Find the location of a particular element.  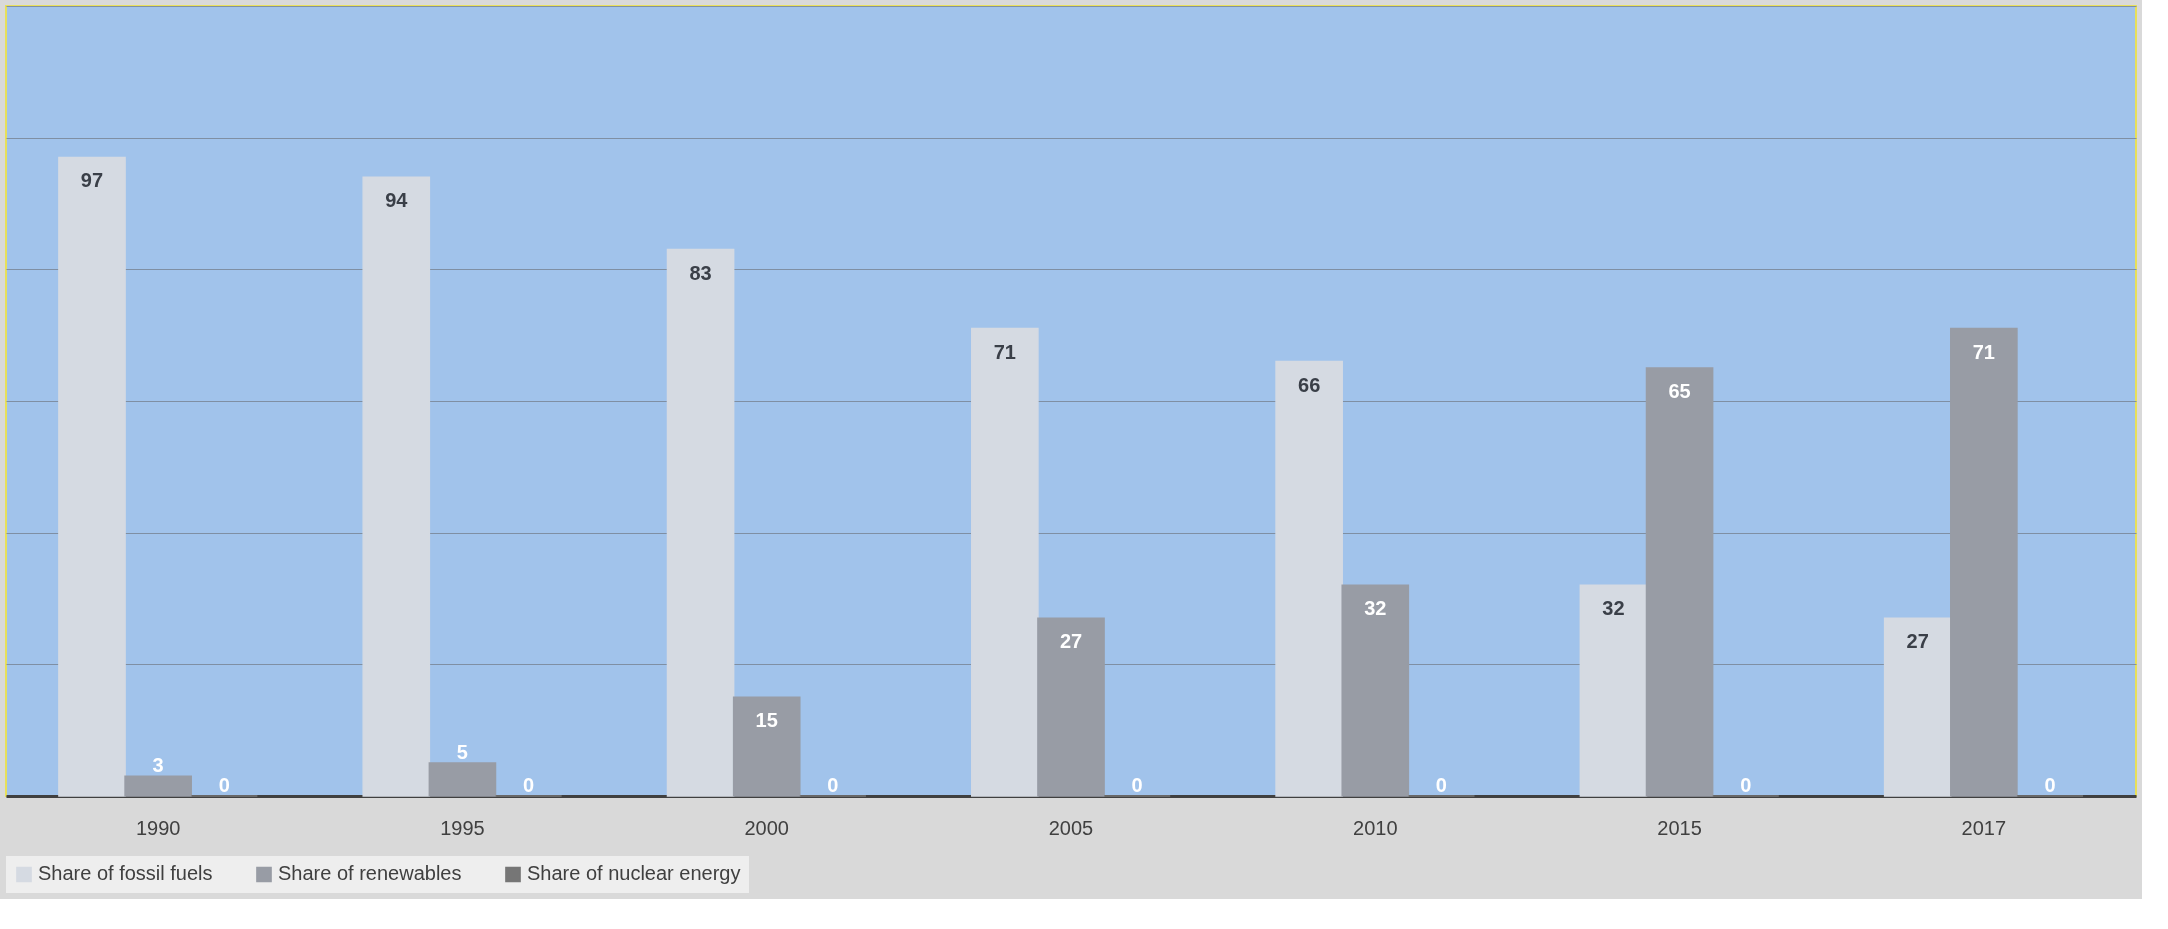

x-tick-label: 2015 is located at coordinates (1679, 827).